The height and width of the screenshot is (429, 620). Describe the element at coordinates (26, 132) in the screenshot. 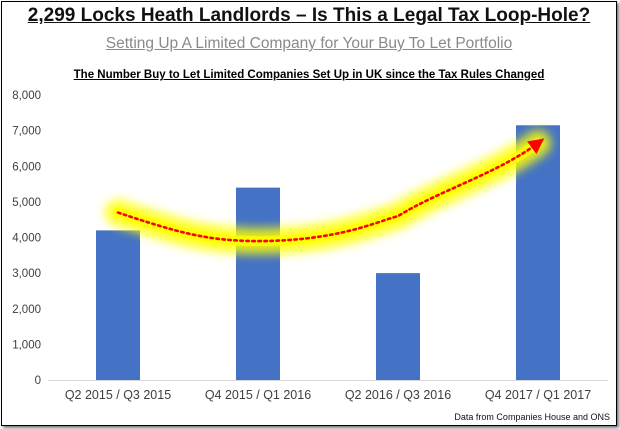

I see `y-tick-label: 7,000` at that location.